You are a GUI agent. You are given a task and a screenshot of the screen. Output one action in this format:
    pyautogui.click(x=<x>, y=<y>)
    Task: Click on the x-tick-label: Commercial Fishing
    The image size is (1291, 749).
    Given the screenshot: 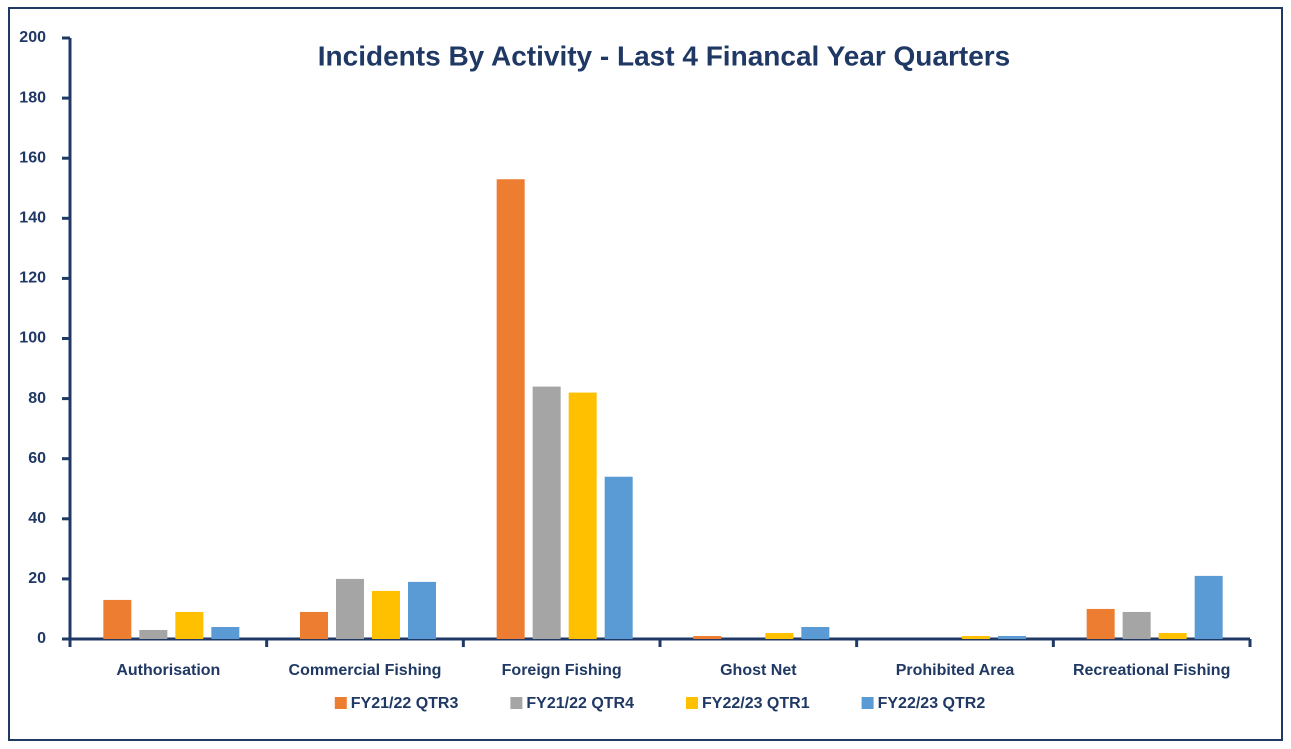 What is the action you would take?
    pyautogui.click(x=365, y=670)
    